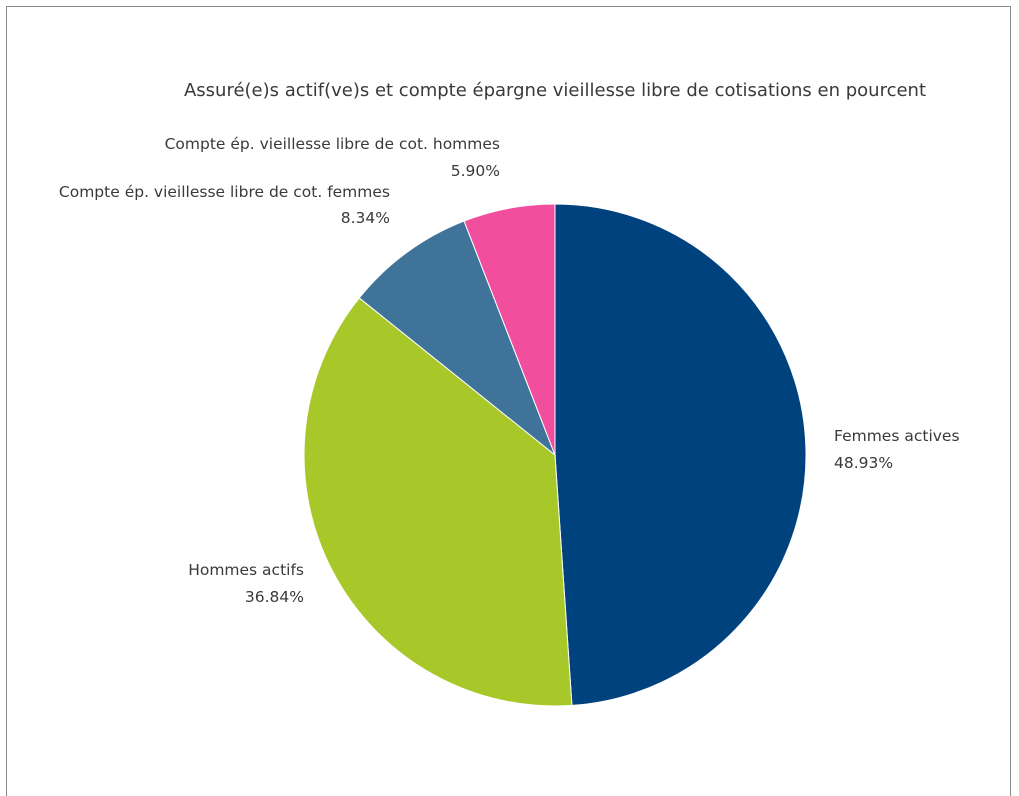 Image resolution: width=1019 pixels, height=796 pixels. What do you see at coordinates (246, 570) in the screenshot?
I see `slice-label-hommes-actifs: Hommes actifs` at bounding box center [246, 570].